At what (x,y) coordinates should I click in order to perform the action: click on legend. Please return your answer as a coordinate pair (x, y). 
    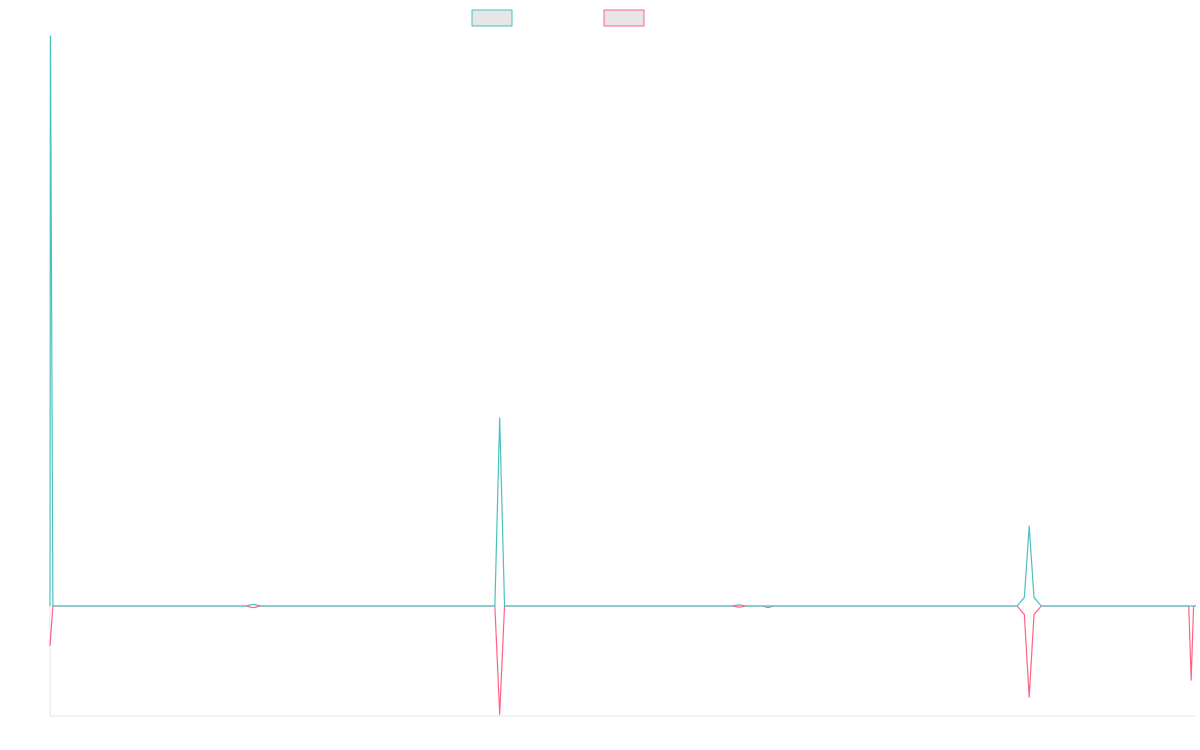
    Looking at the image, I should click on (558, 18).